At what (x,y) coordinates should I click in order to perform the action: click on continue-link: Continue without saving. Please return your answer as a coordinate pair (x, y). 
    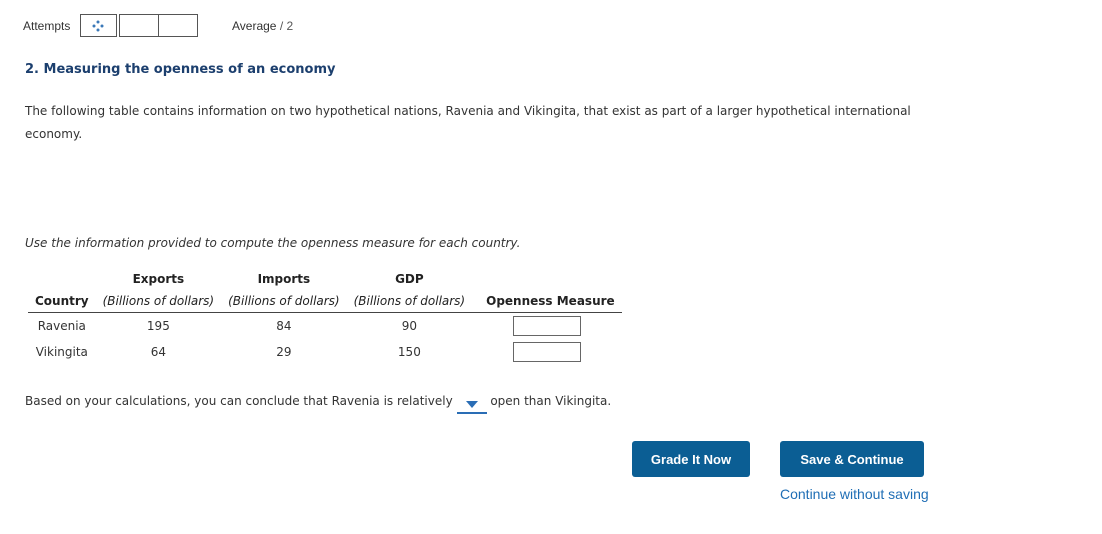
    Looking at the image, I should click on (854, 494).